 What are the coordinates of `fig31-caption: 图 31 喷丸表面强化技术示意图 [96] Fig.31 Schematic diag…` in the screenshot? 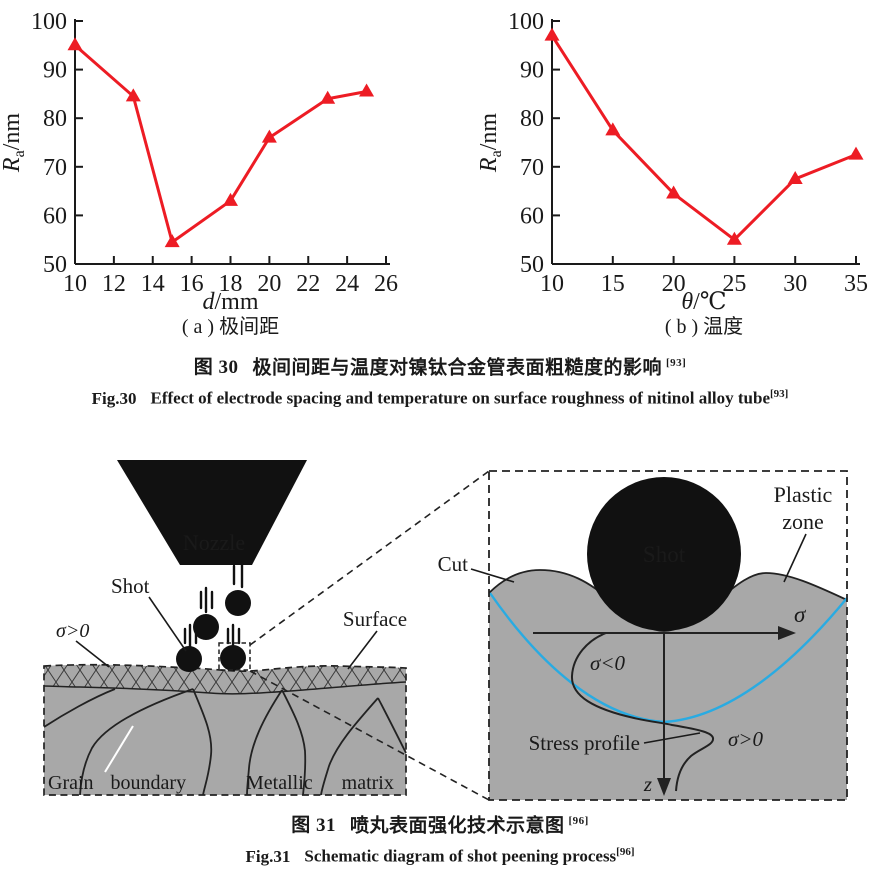 It's located at (440, 840).